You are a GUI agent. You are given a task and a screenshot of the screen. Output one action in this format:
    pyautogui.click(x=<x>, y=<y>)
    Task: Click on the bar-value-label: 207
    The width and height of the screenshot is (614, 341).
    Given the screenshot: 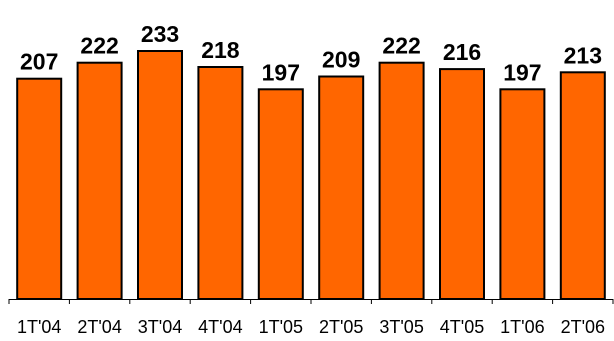 What is the action you would take?
    pyautogui.click(x=39, y=62)
    